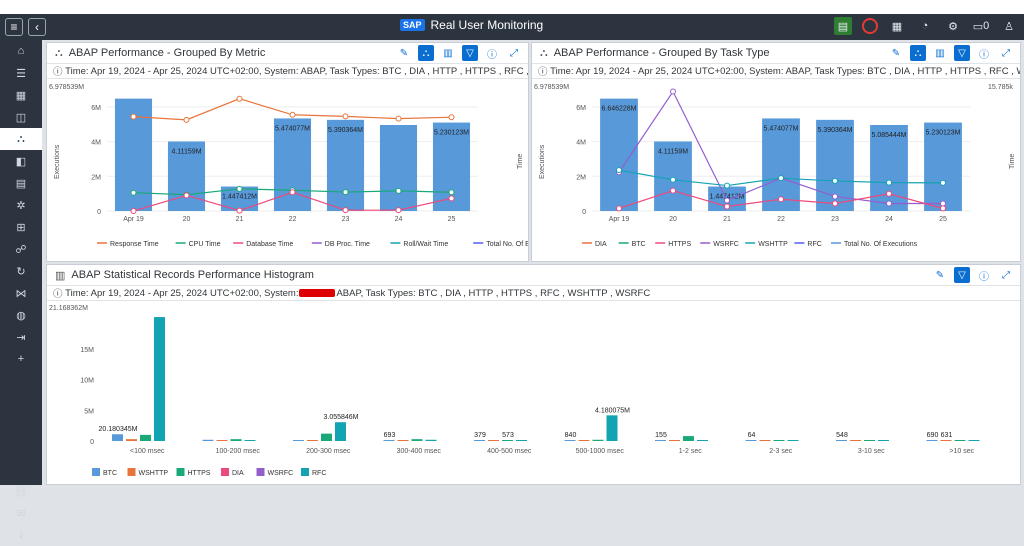 This screenshot has height=546, width=1024. I want to click on bar-label: 3.055846M, so click(340, 417).